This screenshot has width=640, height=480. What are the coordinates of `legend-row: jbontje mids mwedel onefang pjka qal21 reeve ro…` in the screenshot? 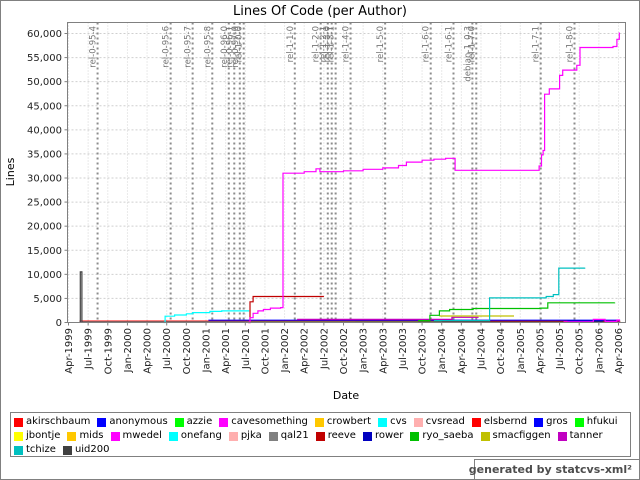 It's located at (322, 436).